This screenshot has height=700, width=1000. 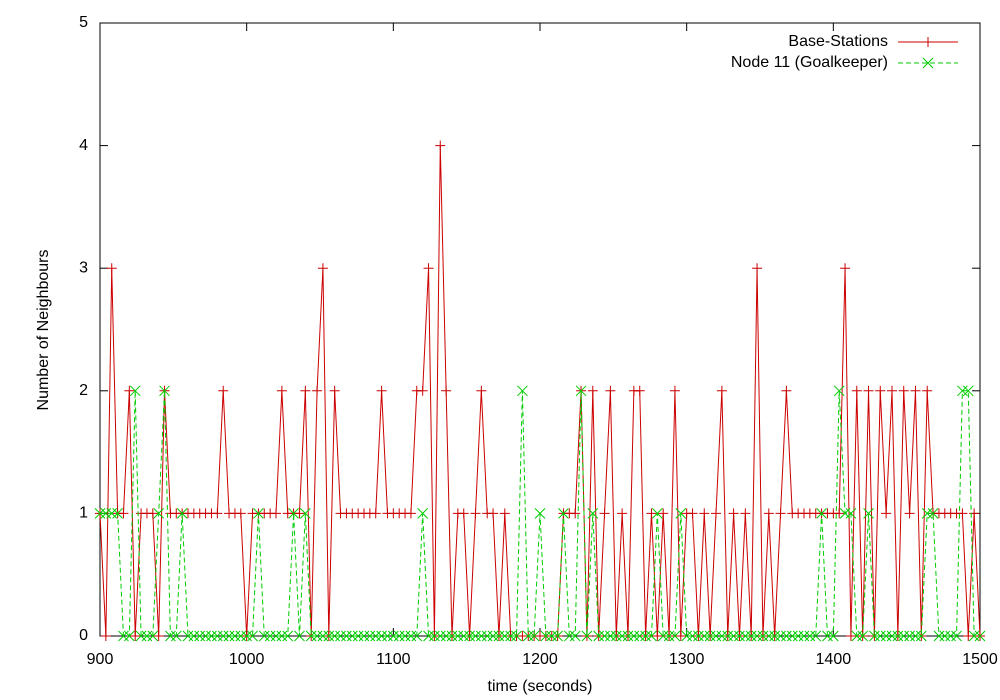 What do you see at coordinates (928, 63) in the screenshot?
I see `legend-marker` at bounding box center [928, 63].